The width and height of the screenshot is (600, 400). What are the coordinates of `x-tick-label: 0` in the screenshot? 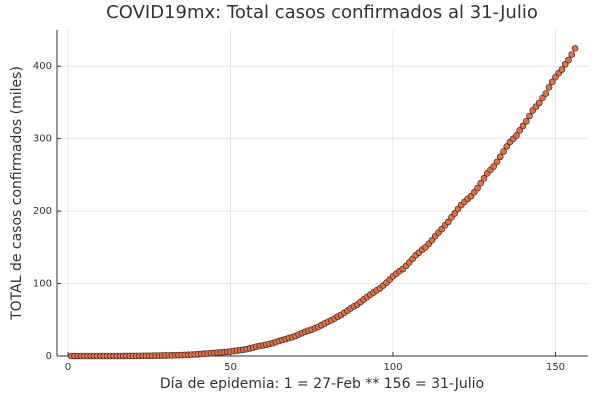 It's located at (68, 367).